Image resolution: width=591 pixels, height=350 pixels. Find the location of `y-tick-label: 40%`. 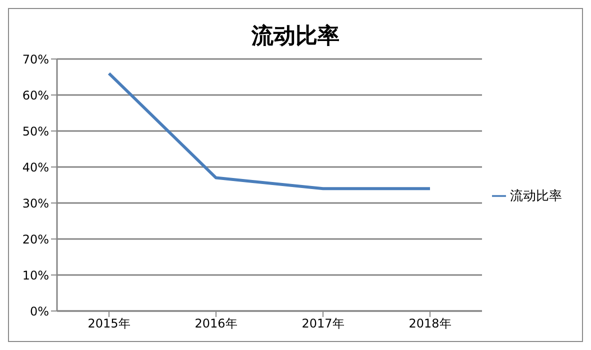

y-tick-label: 40% is located at coordinates (35, 167).